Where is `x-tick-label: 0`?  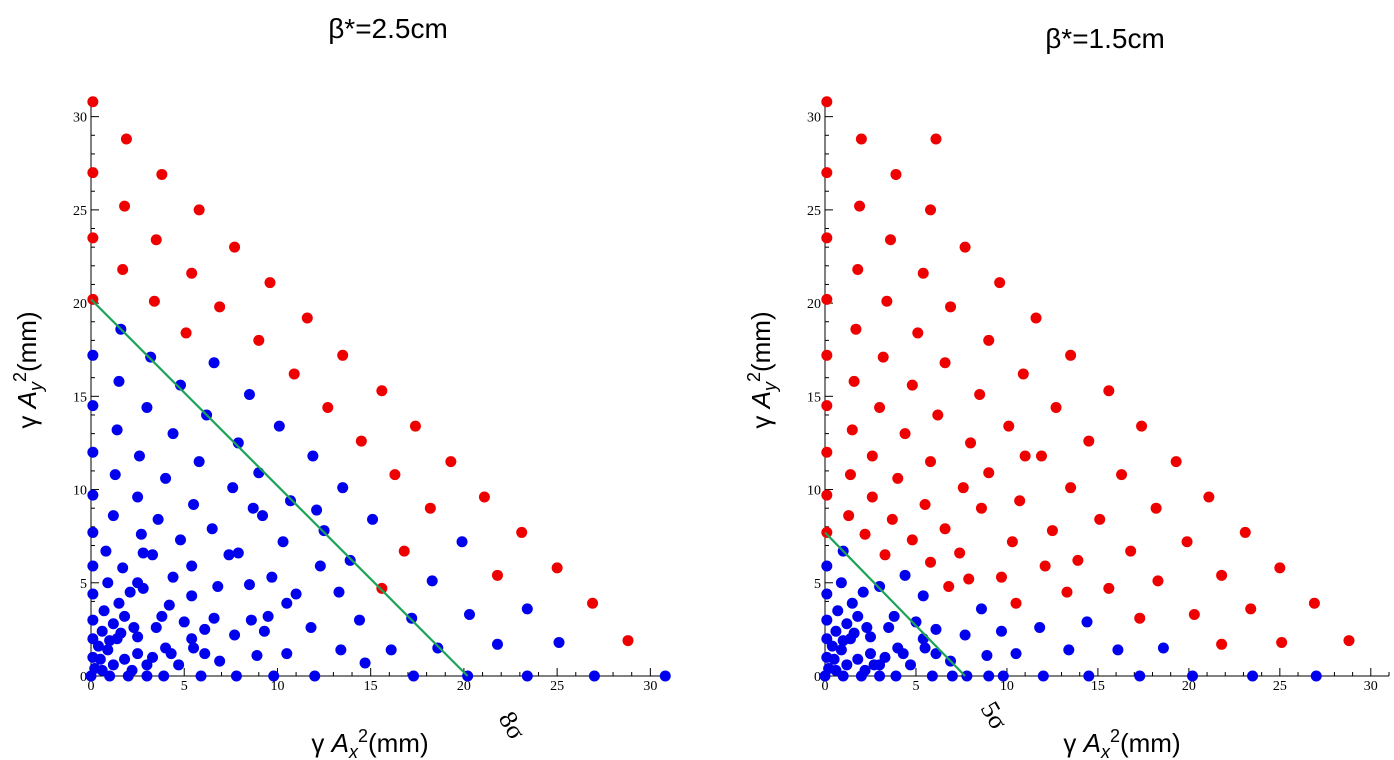
x-tick-label: 0 is located at coordinates (91, 686).